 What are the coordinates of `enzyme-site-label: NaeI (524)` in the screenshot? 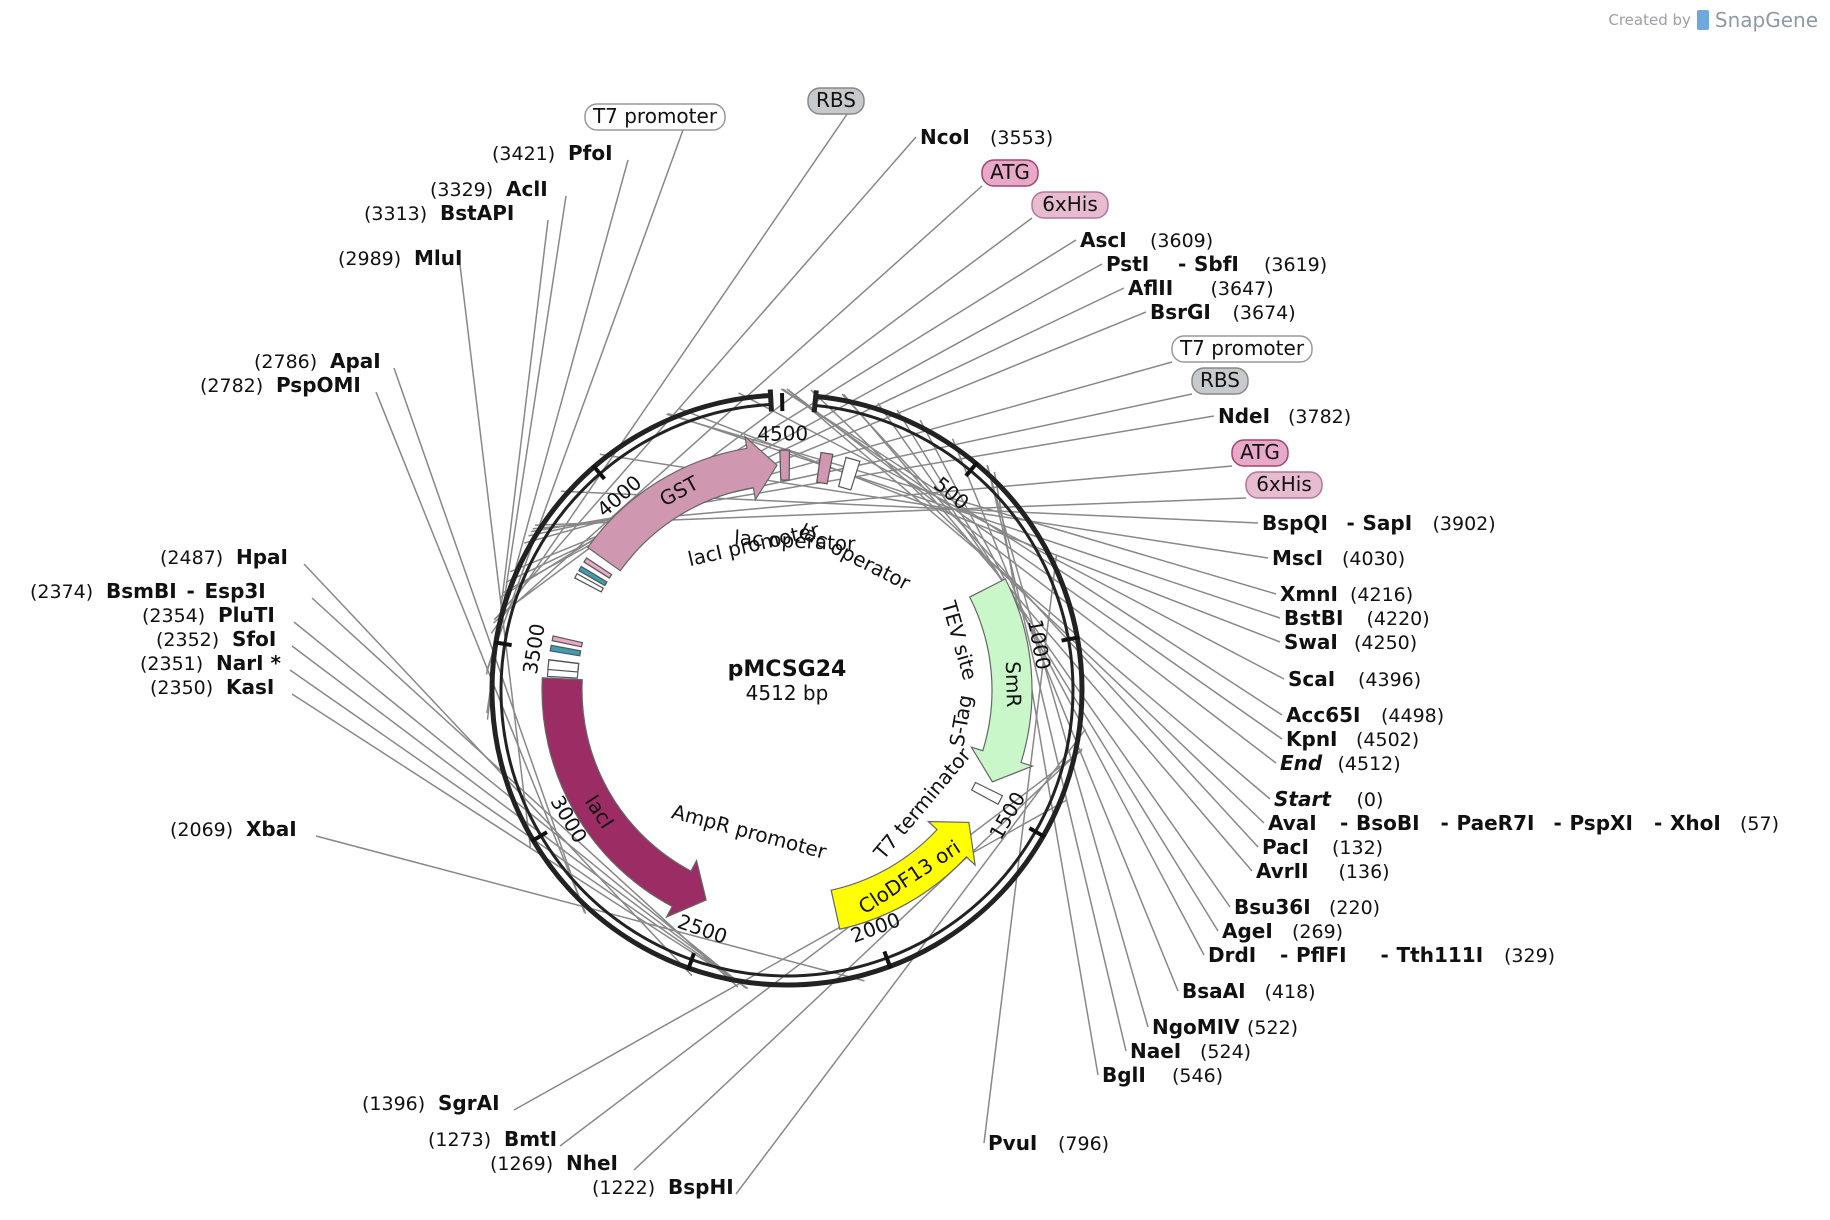 It's located at (1190, 1051).